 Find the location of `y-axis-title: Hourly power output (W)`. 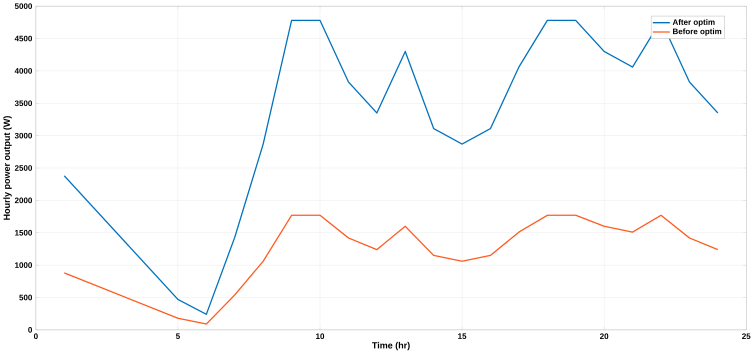

y-axis-title: Hourly power output (W) is located at coordinates (7, 168).